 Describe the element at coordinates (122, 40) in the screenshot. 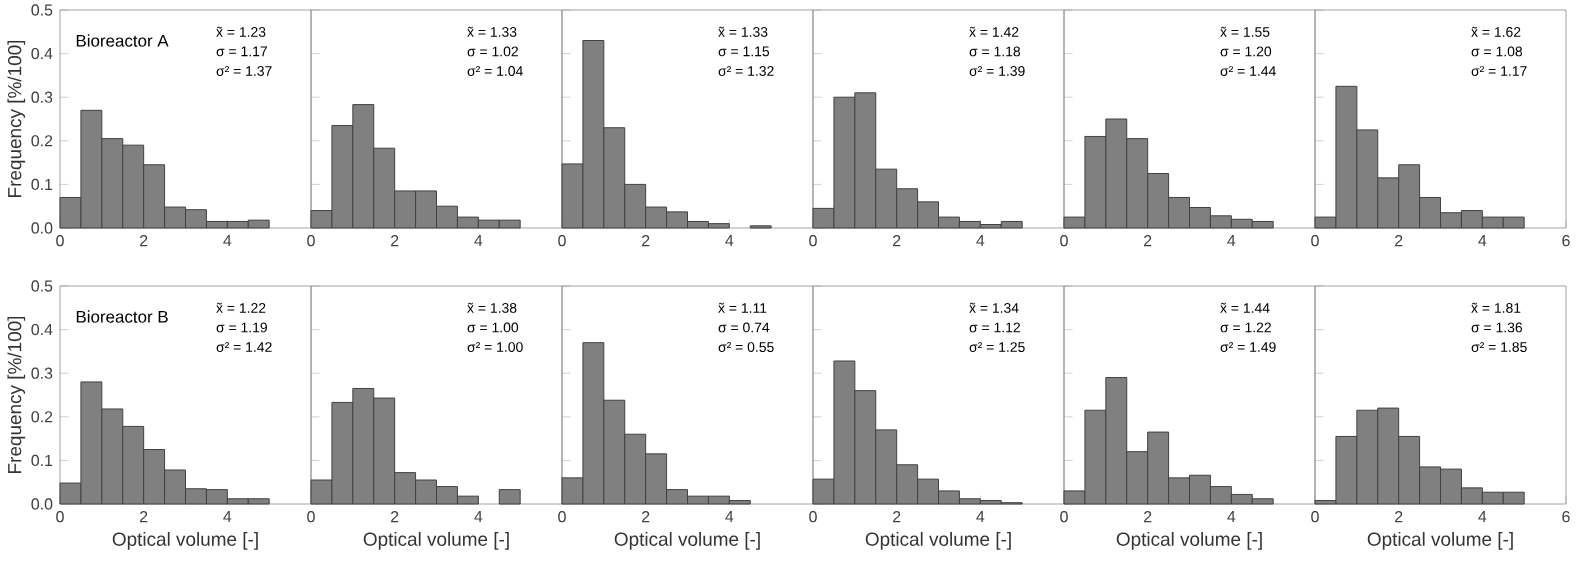

I see `text: Bioreactor A` at that location.